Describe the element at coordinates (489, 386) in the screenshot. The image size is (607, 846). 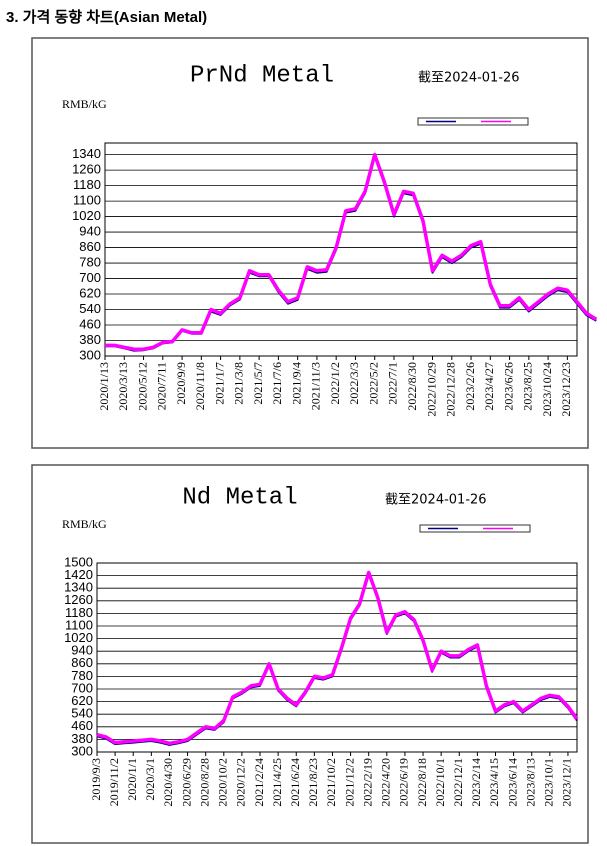
I see `x-tick-label: 2023/4/27` at that location.